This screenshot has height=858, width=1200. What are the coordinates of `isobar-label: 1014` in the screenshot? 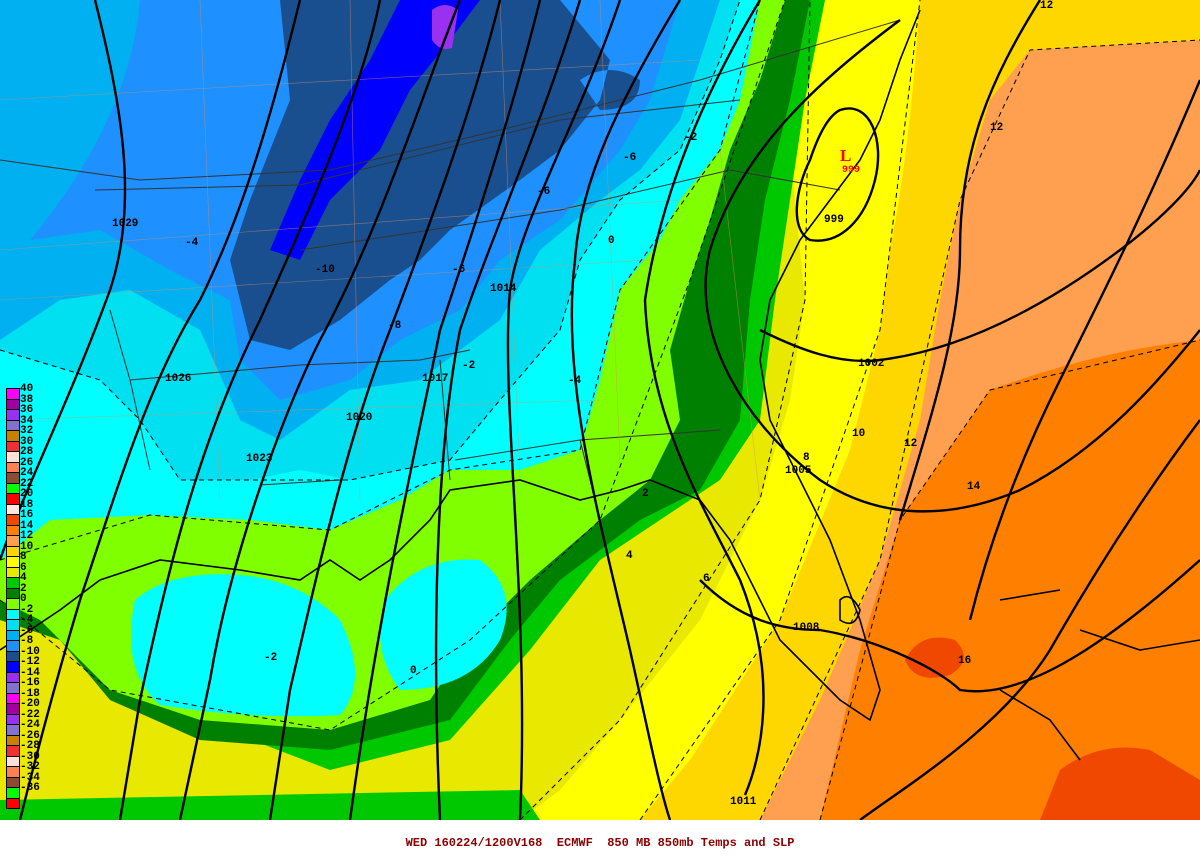 It's located at (503, 289).